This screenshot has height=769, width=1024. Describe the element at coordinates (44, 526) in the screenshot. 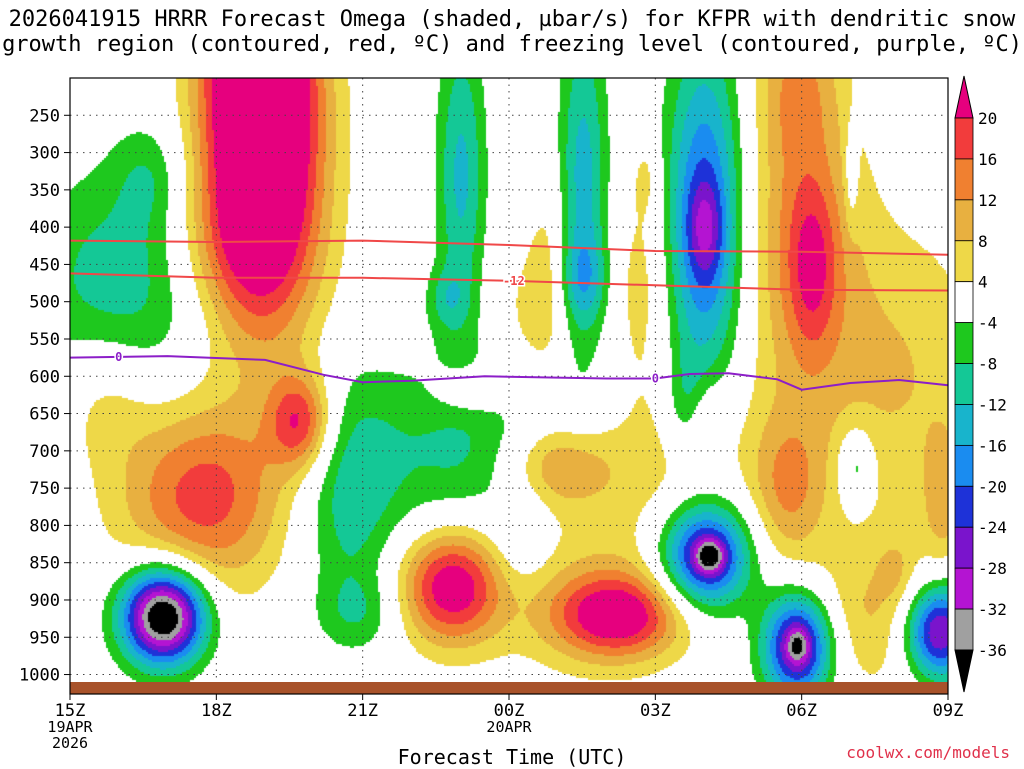

I see `y-tick-label: 800` at that location.